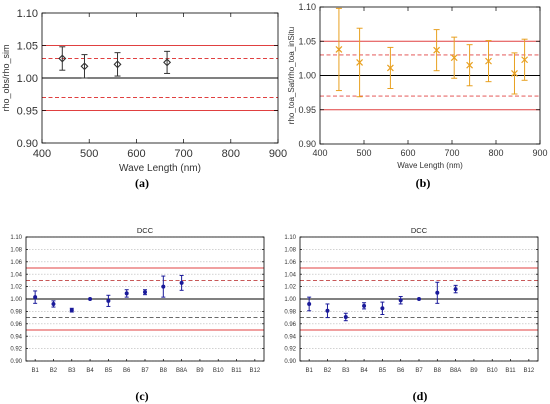  What do you see at coordinates (363, 153) in the screenshot?
I see `x-tick-label: 500` at bounding box center [363, 153].